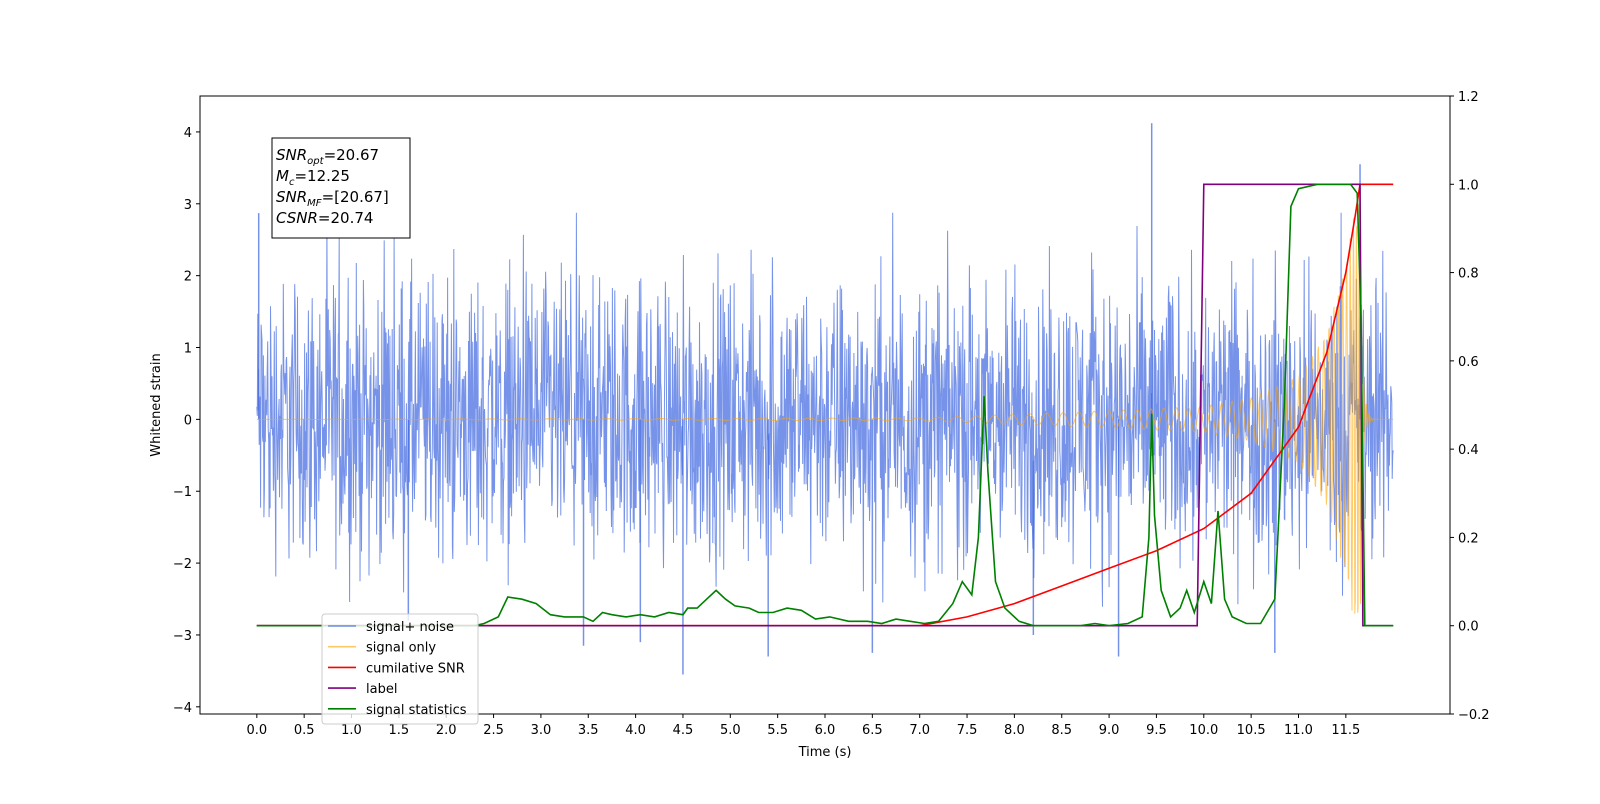 This screenshot has height=804, width=1600. Describe the element at coordinates (182, 636) in the screenshot. I see `left-tick-label: −3` at that location.